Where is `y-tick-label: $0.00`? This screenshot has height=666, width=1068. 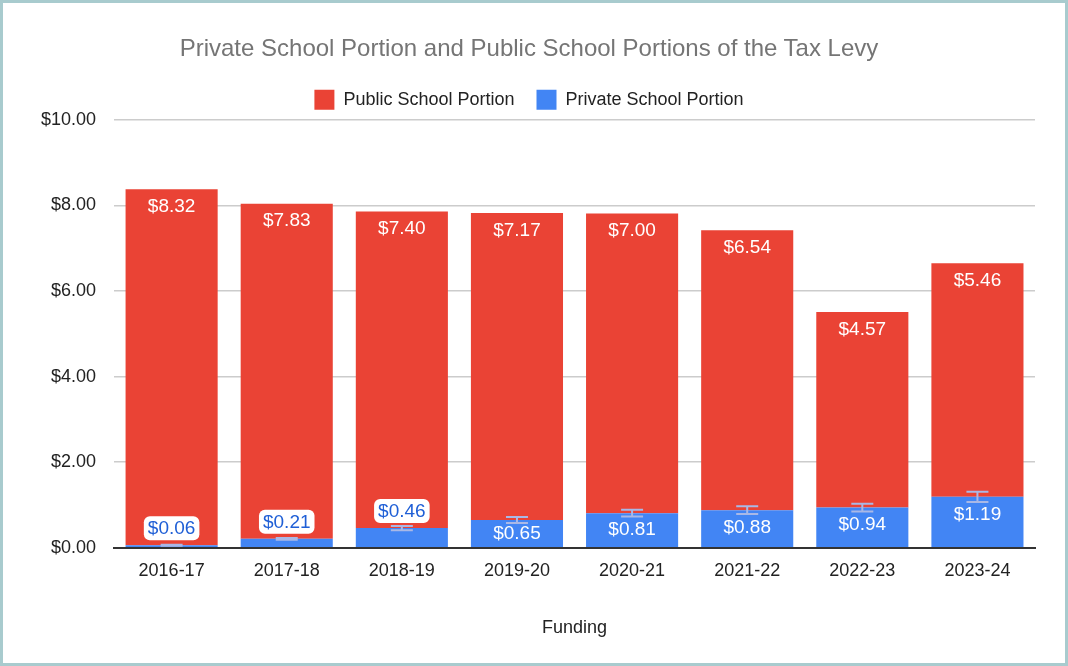 y-tick-label: $0.00 is located at coordinates (74, 546).